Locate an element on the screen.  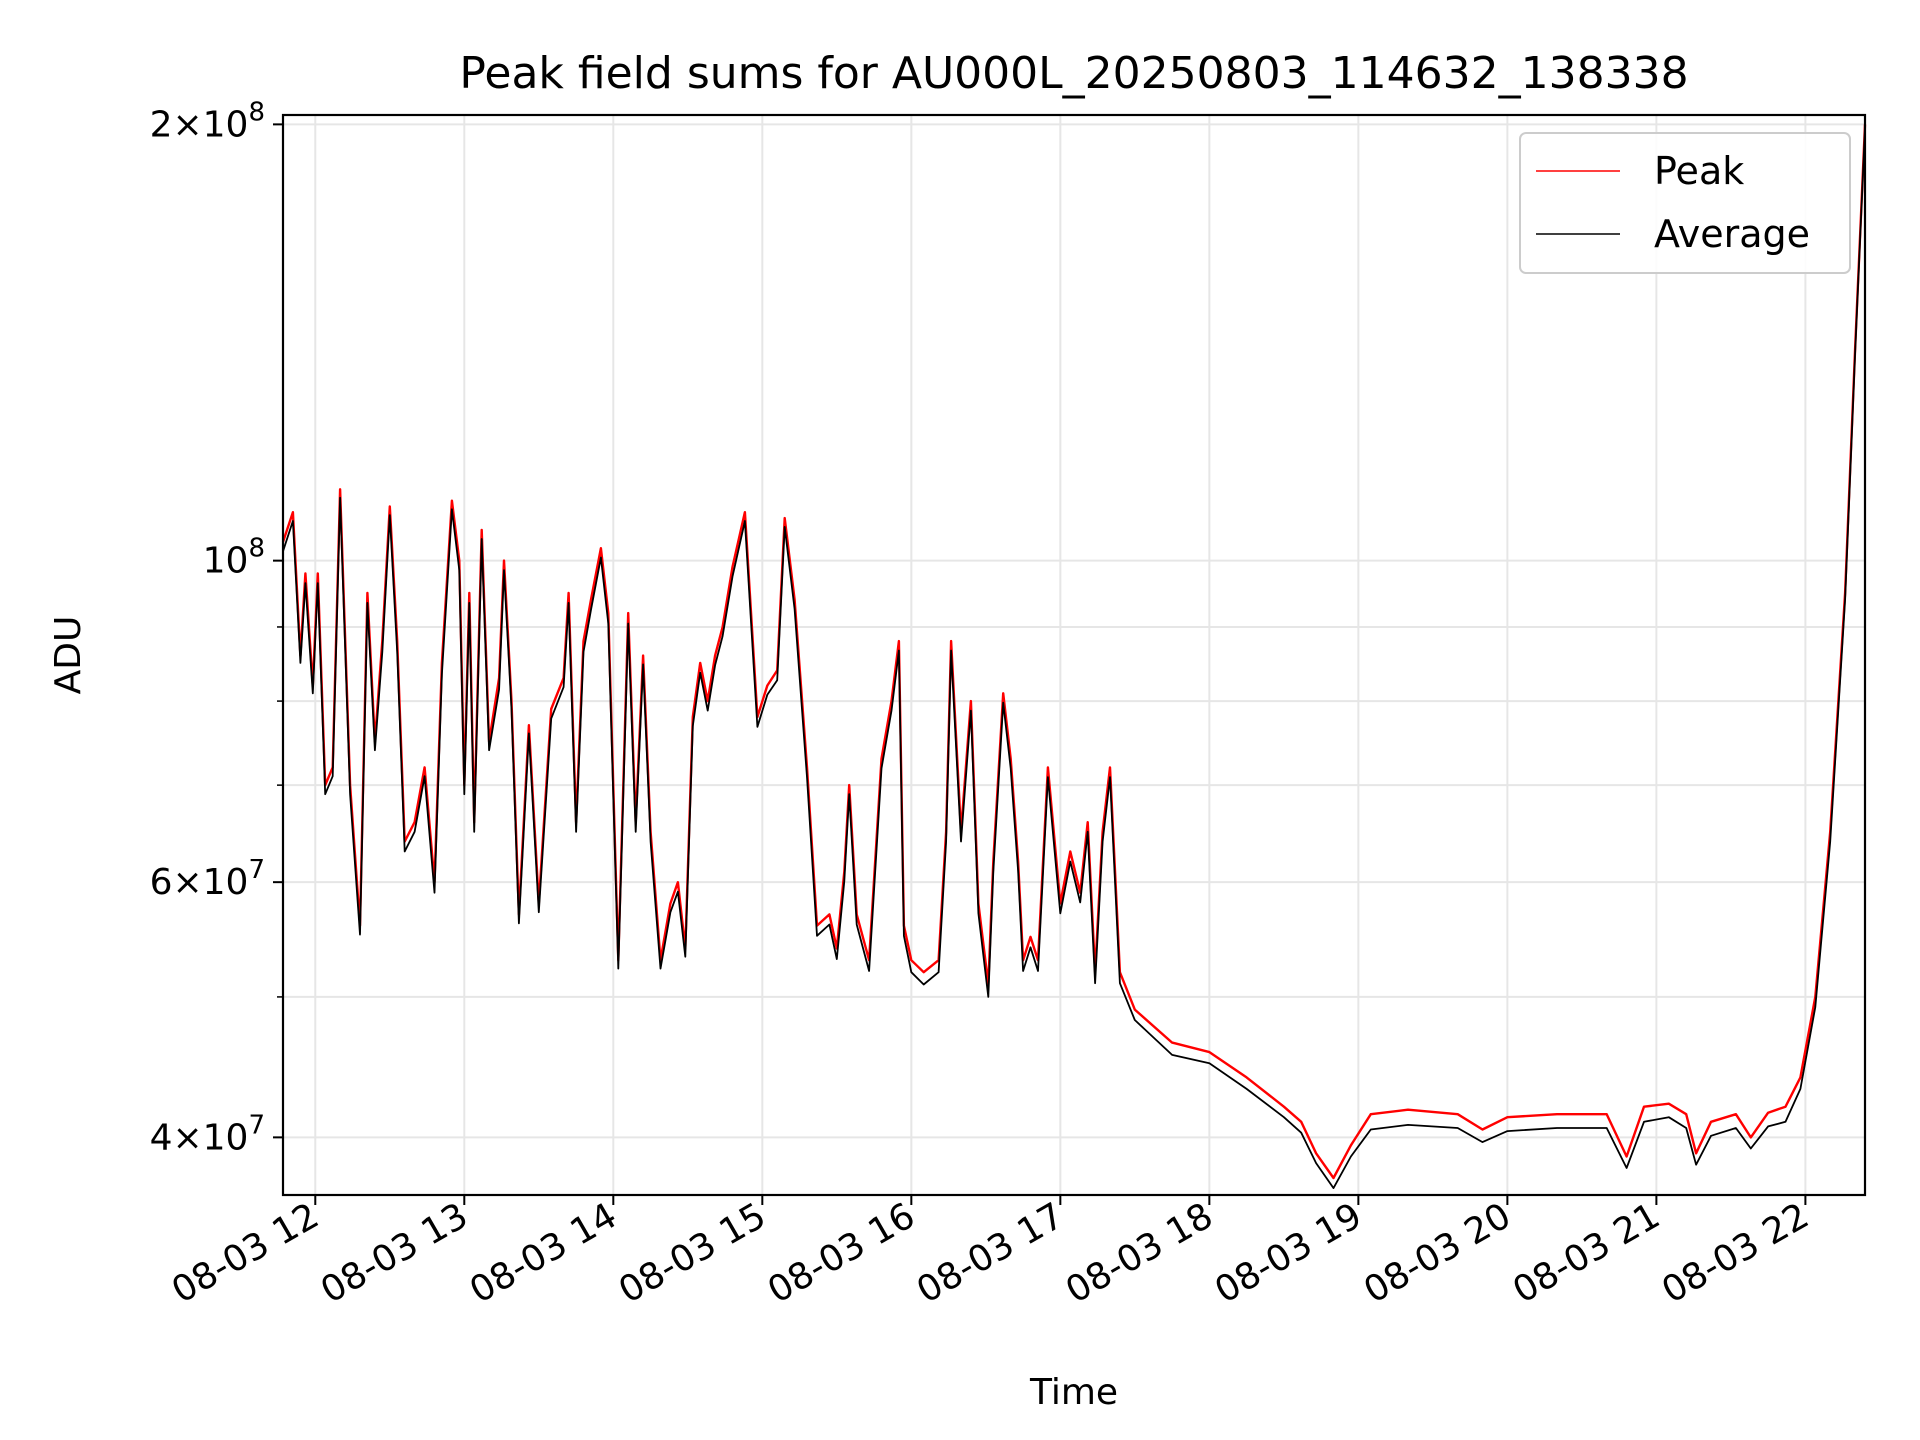
y-tick-label: 4×107 is located at coordinates (207, 1134).